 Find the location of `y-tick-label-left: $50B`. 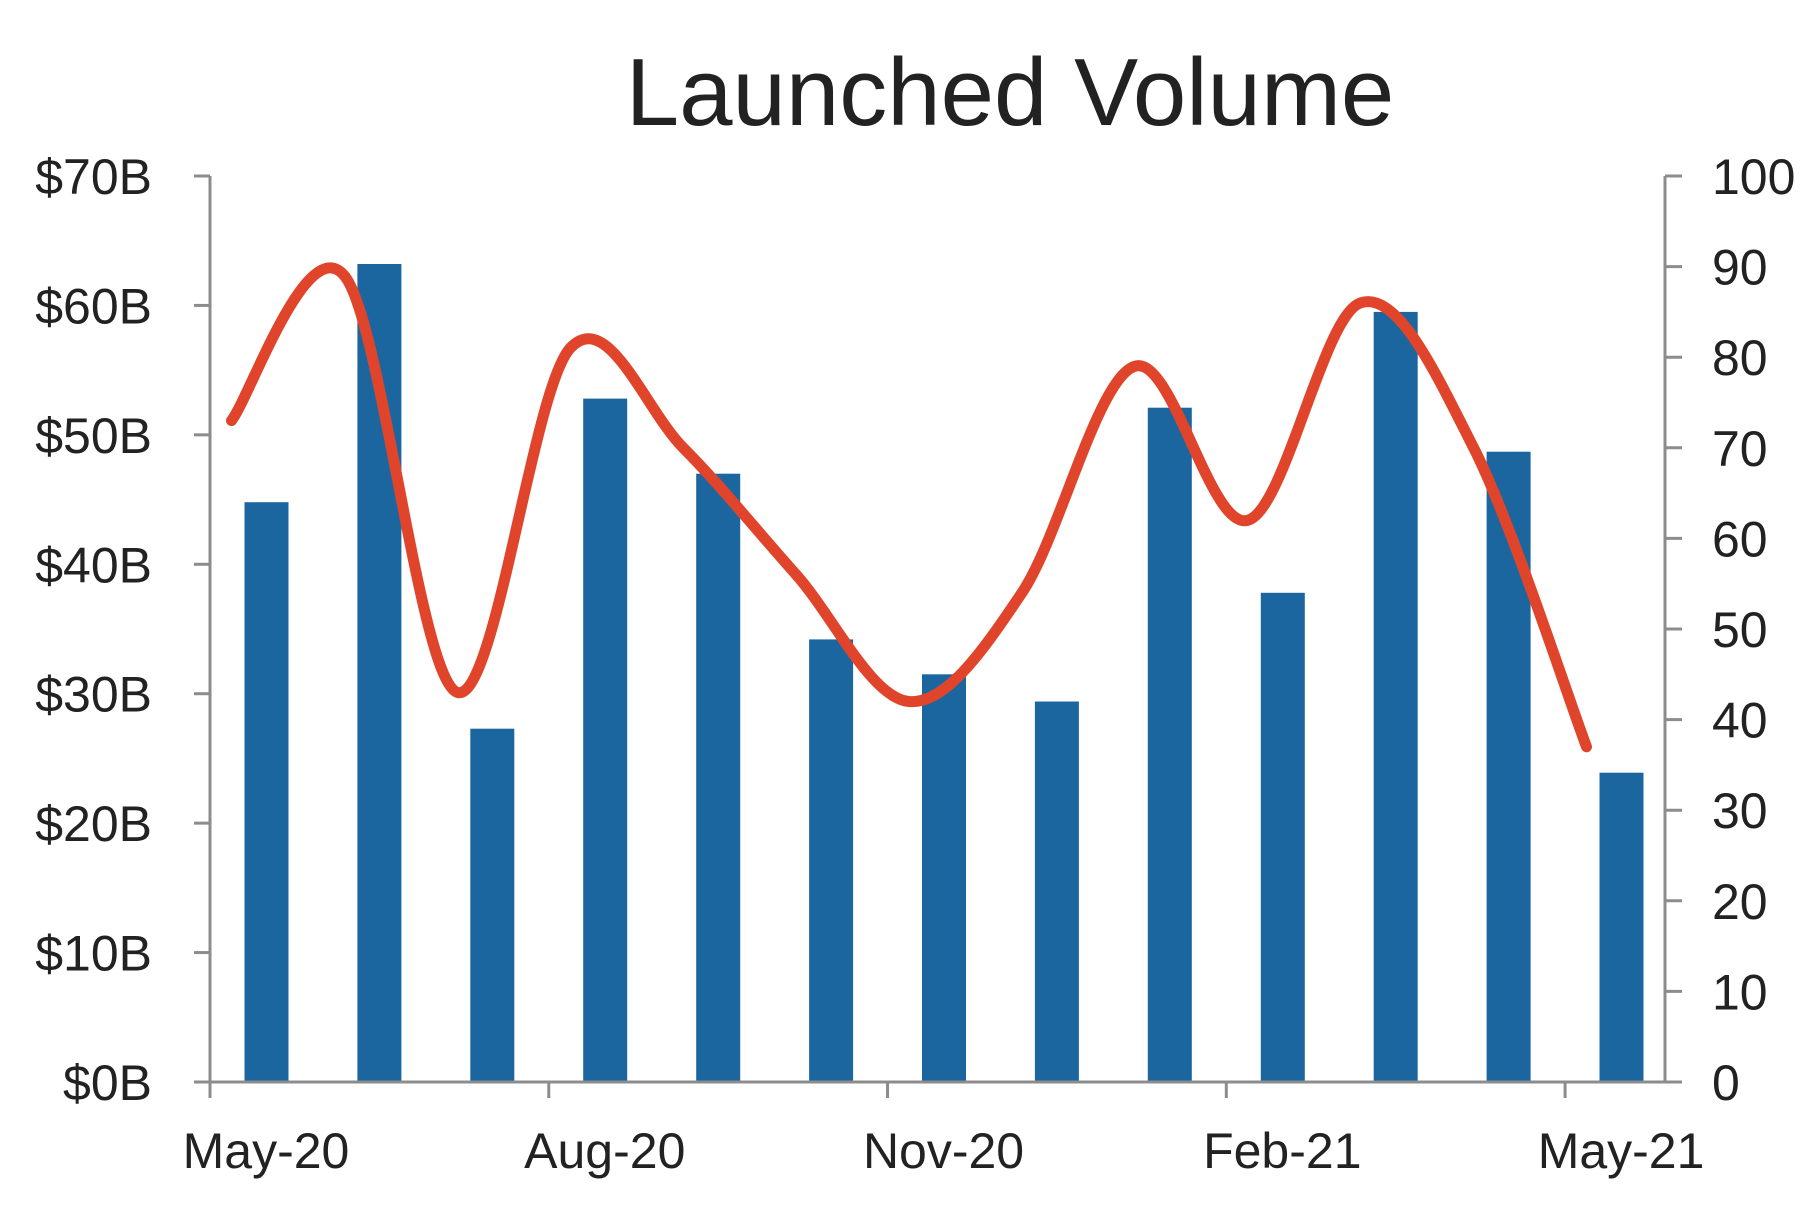

y-tick-label-left: $50B is located at coordinates (93, 436).